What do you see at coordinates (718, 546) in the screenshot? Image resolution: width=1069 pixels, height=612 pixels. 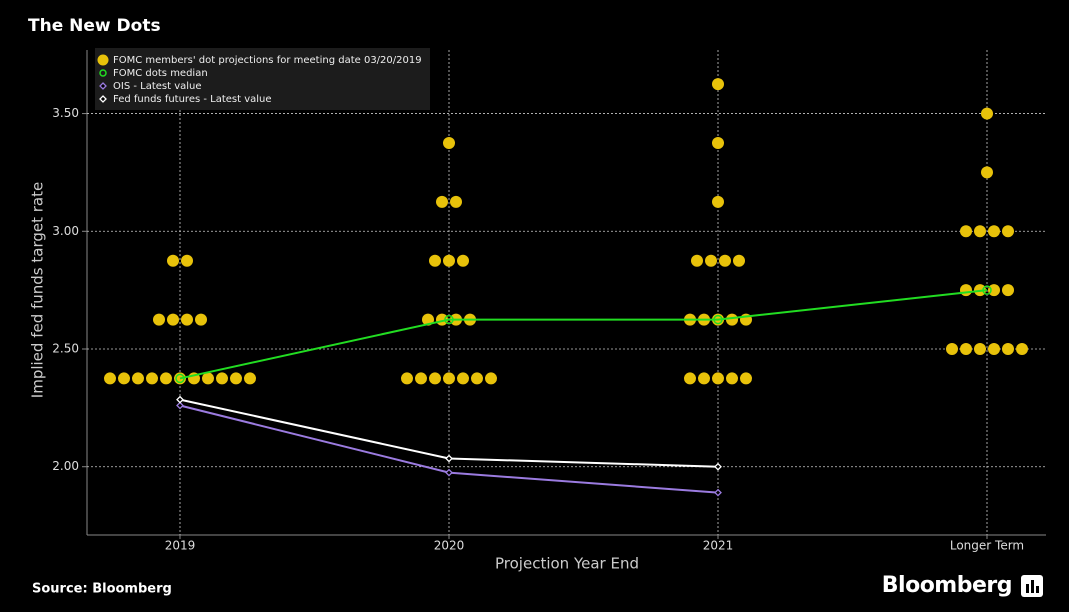 I see `x-tick-label: 2021` at bounding box center [718, 546].